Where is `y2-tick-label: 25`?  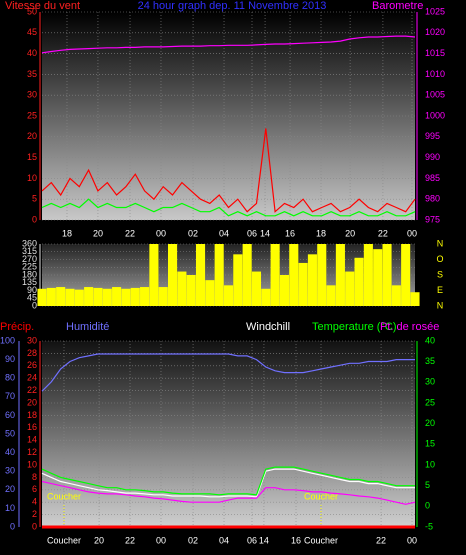 y2-tick-label: 25 is located at coordinates (430, 402).